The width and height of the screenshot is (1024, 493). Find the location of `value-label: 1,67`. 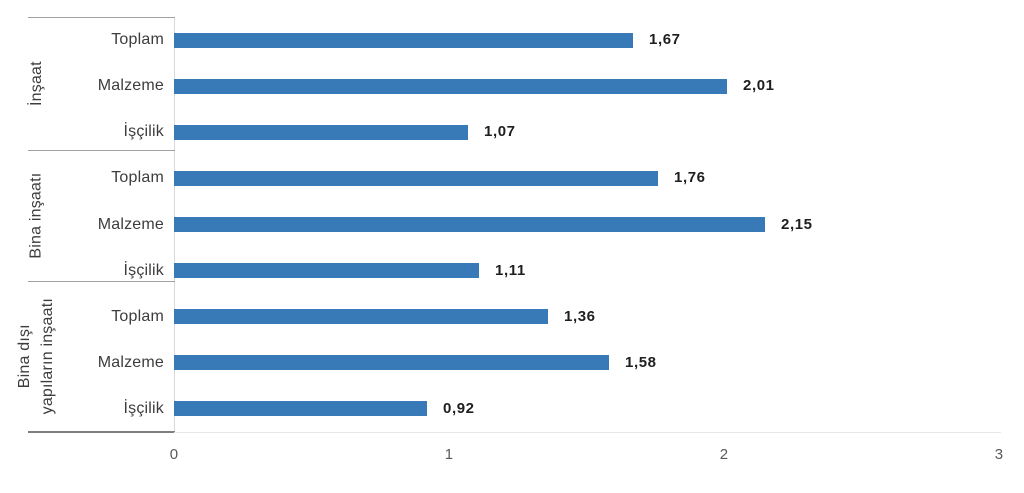

value-label: 1,67 is located at coordinates (665, 39).